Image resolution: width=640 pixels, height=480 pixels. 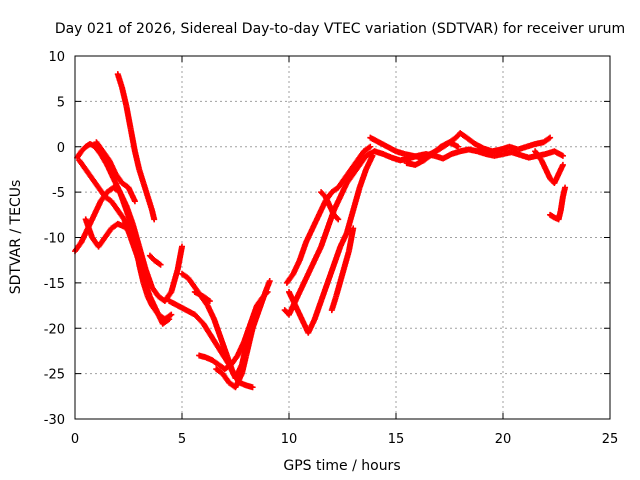 I want to click on y-tick-label: -10, so click(x=54, y=239).